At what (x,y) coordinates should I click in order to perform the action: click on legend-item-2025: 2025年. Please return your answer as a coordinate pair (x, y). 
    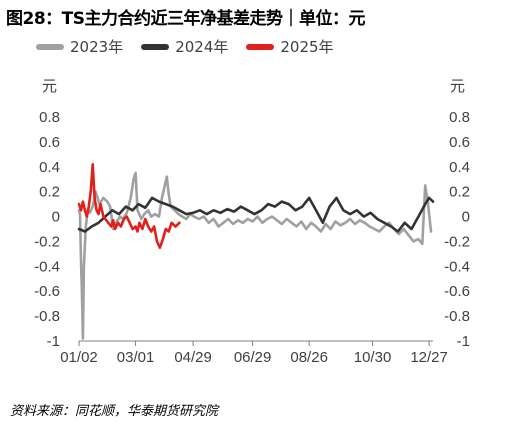
    Looking at the image, I should click on (290, 46).